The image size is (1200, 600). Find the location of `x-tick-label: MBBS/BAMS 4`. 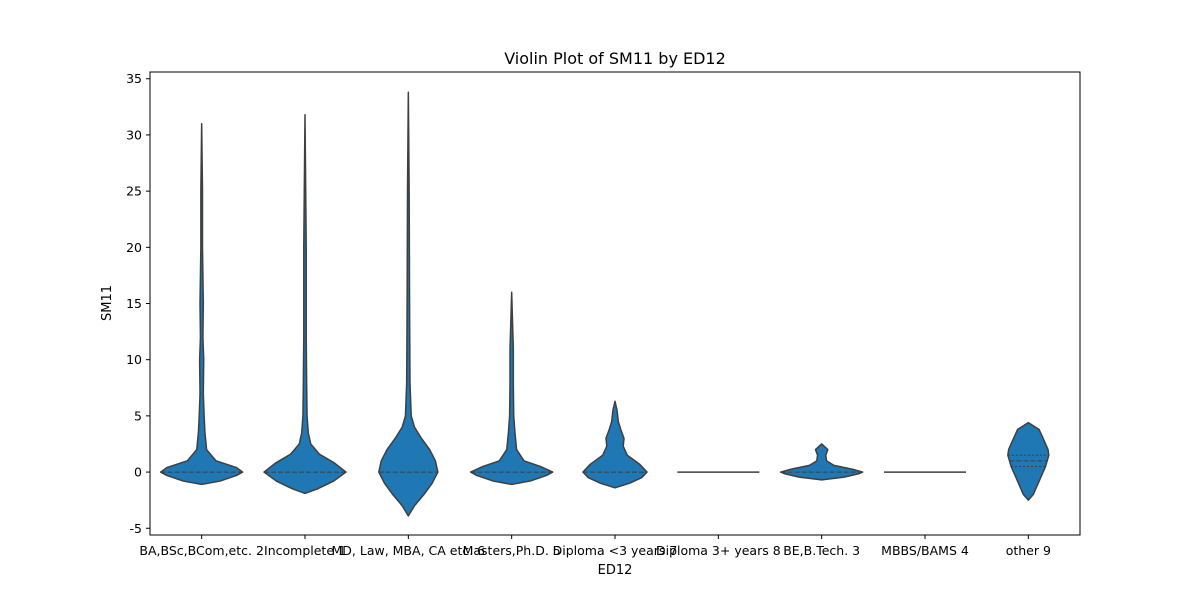

x-tick-label: MBBS/BAMS 4 is located at coordinates (925, 550).